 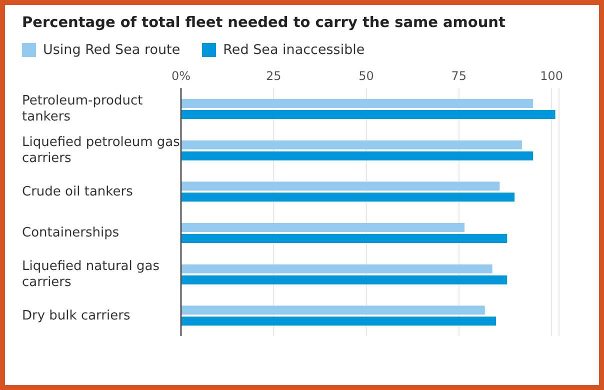 What do you see at coordinates (76, 315) in the screenshot?
I see `y-tick-label: Dry bulk carriers` at bounding box center [76, 315].